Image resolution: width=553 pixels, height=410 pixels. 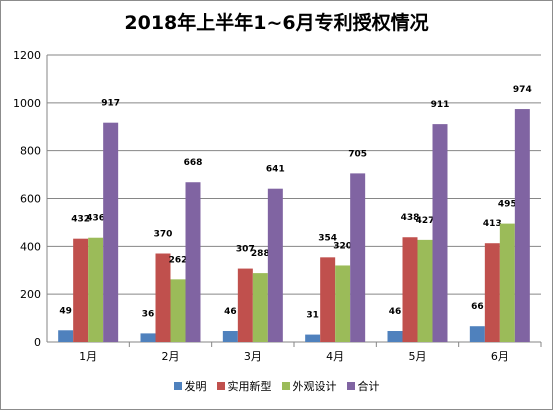 What do you see at coordinates (110, 104) in the screenshot?
I see `data-label: 917` at bounding box center [110, 104].